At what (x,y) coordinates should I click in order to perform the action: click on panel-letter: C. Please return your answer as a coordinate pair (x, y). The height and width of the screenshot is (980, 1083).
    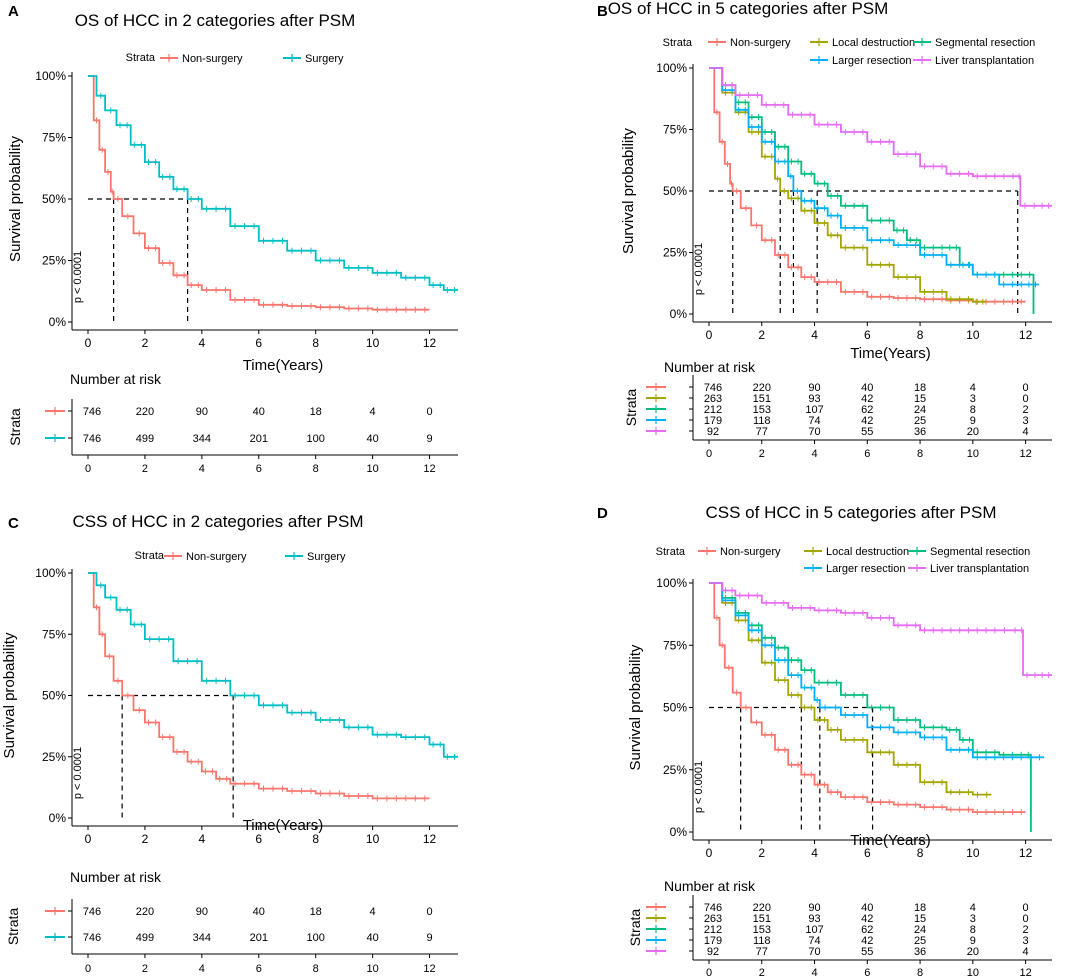
    Looking at the image, I should click on (13, 523).